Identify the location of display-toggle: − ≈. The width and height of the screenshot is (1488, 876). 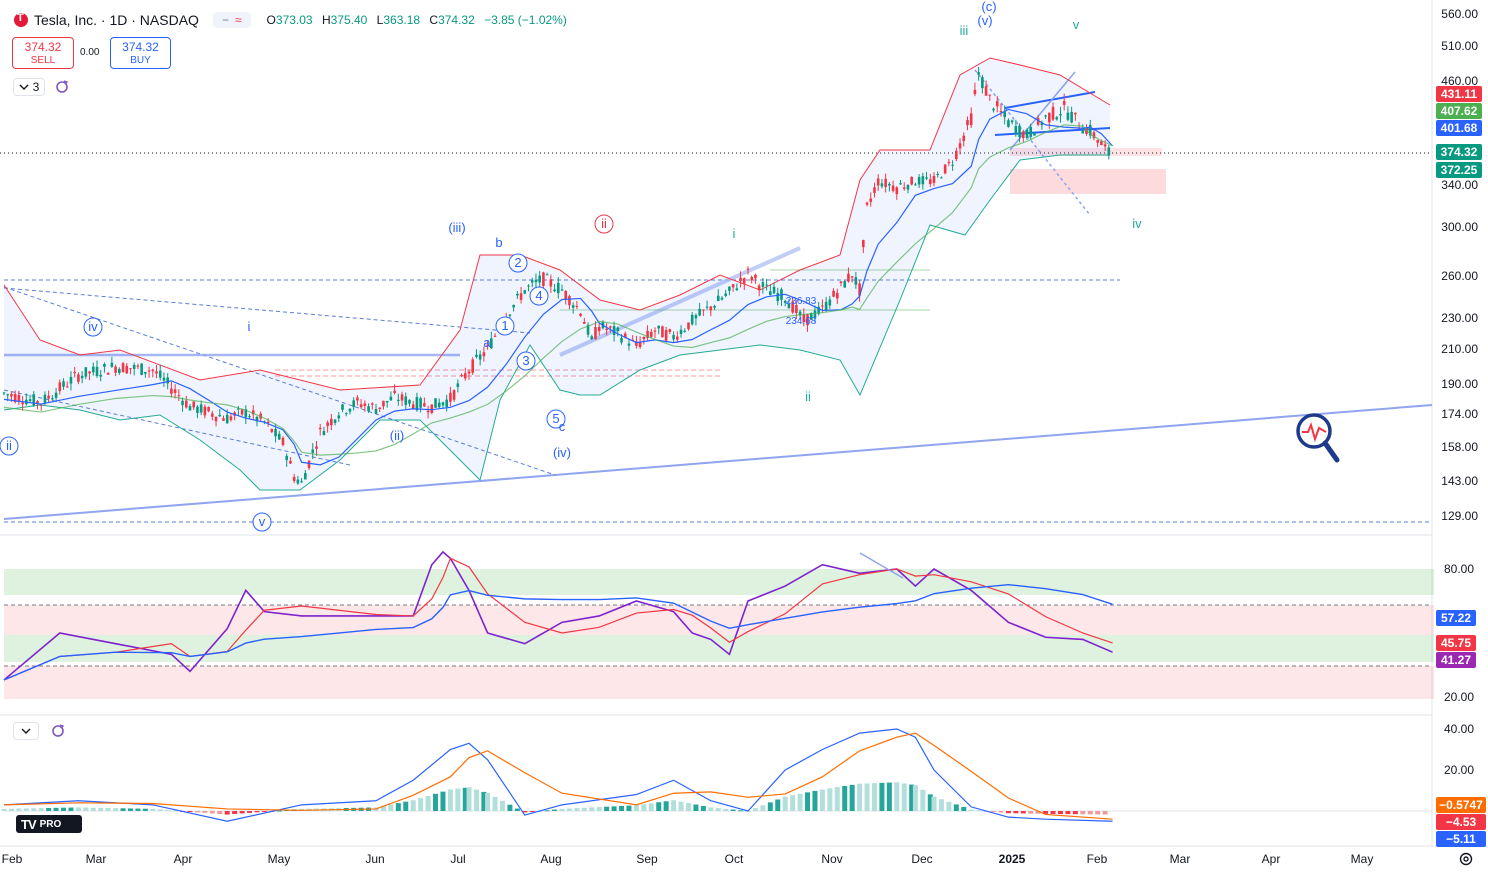
(231, 20).